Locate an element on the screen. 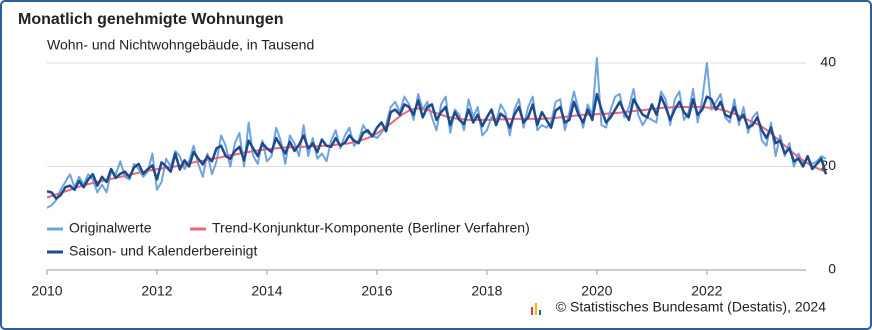 The width and height of the screenshot is (872, 330). x-tick-label: 2014 is located at coordinates (266, 291).